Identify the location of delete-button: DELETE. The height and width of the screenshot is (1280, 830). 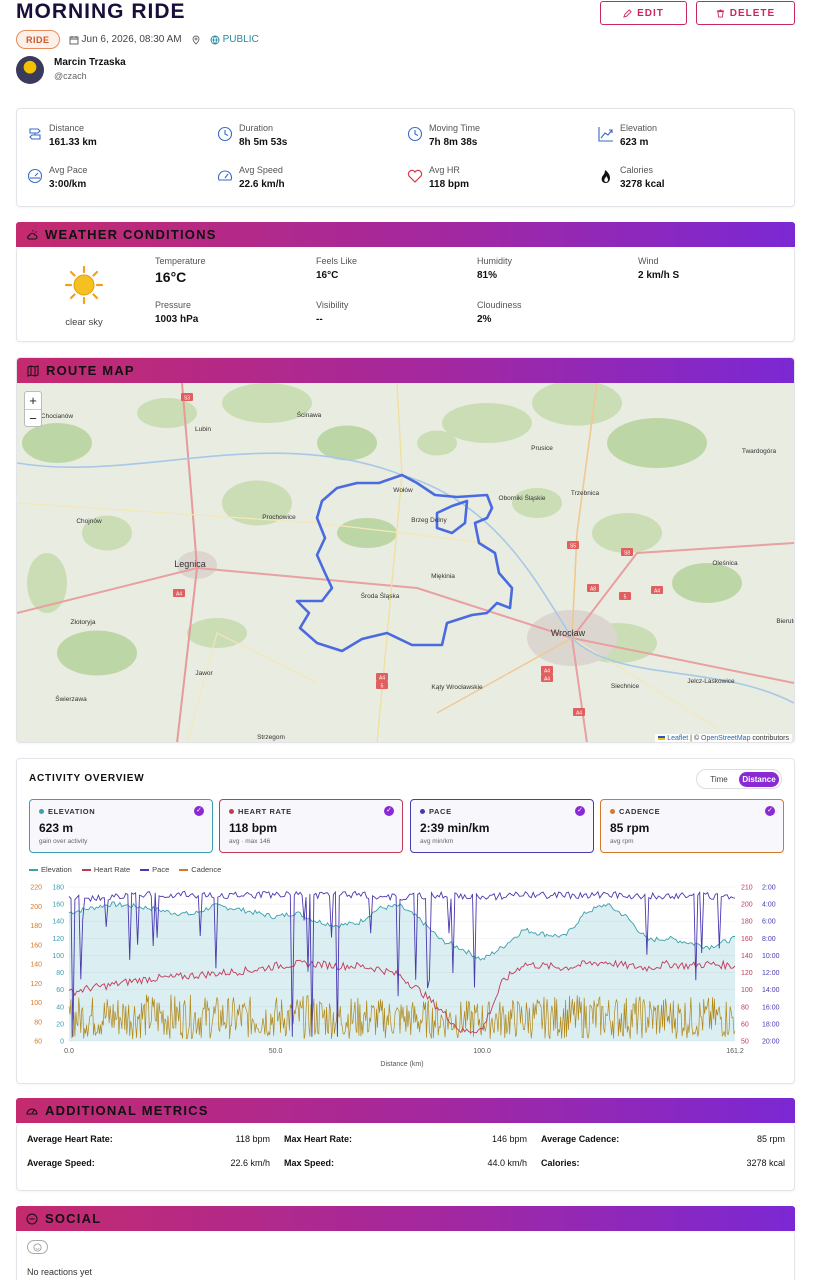
(745, 13).